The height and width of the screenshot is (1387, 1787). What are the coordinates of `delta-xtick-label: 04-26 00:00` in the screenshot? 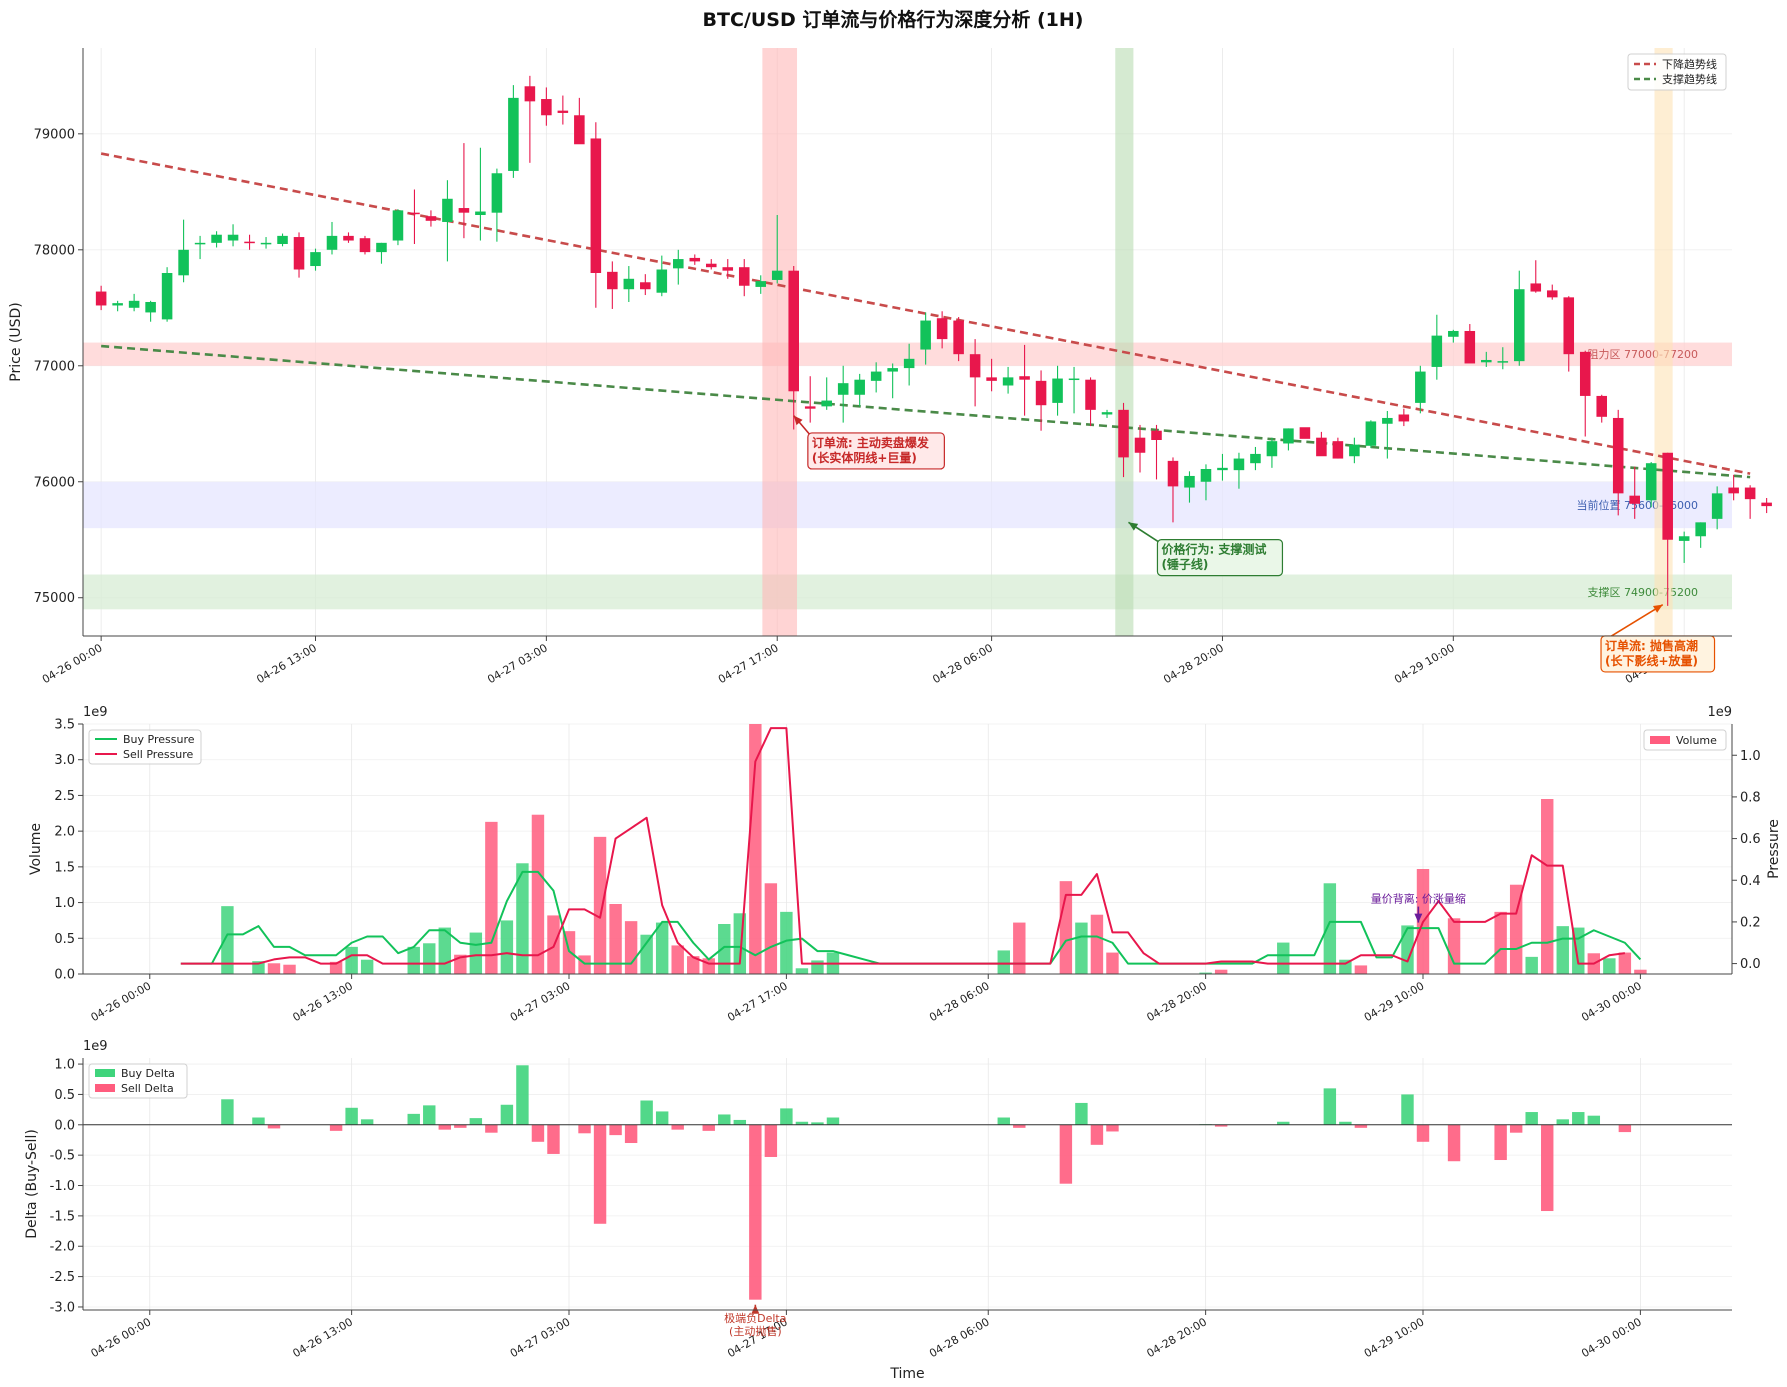 It's located at (121, 1337).